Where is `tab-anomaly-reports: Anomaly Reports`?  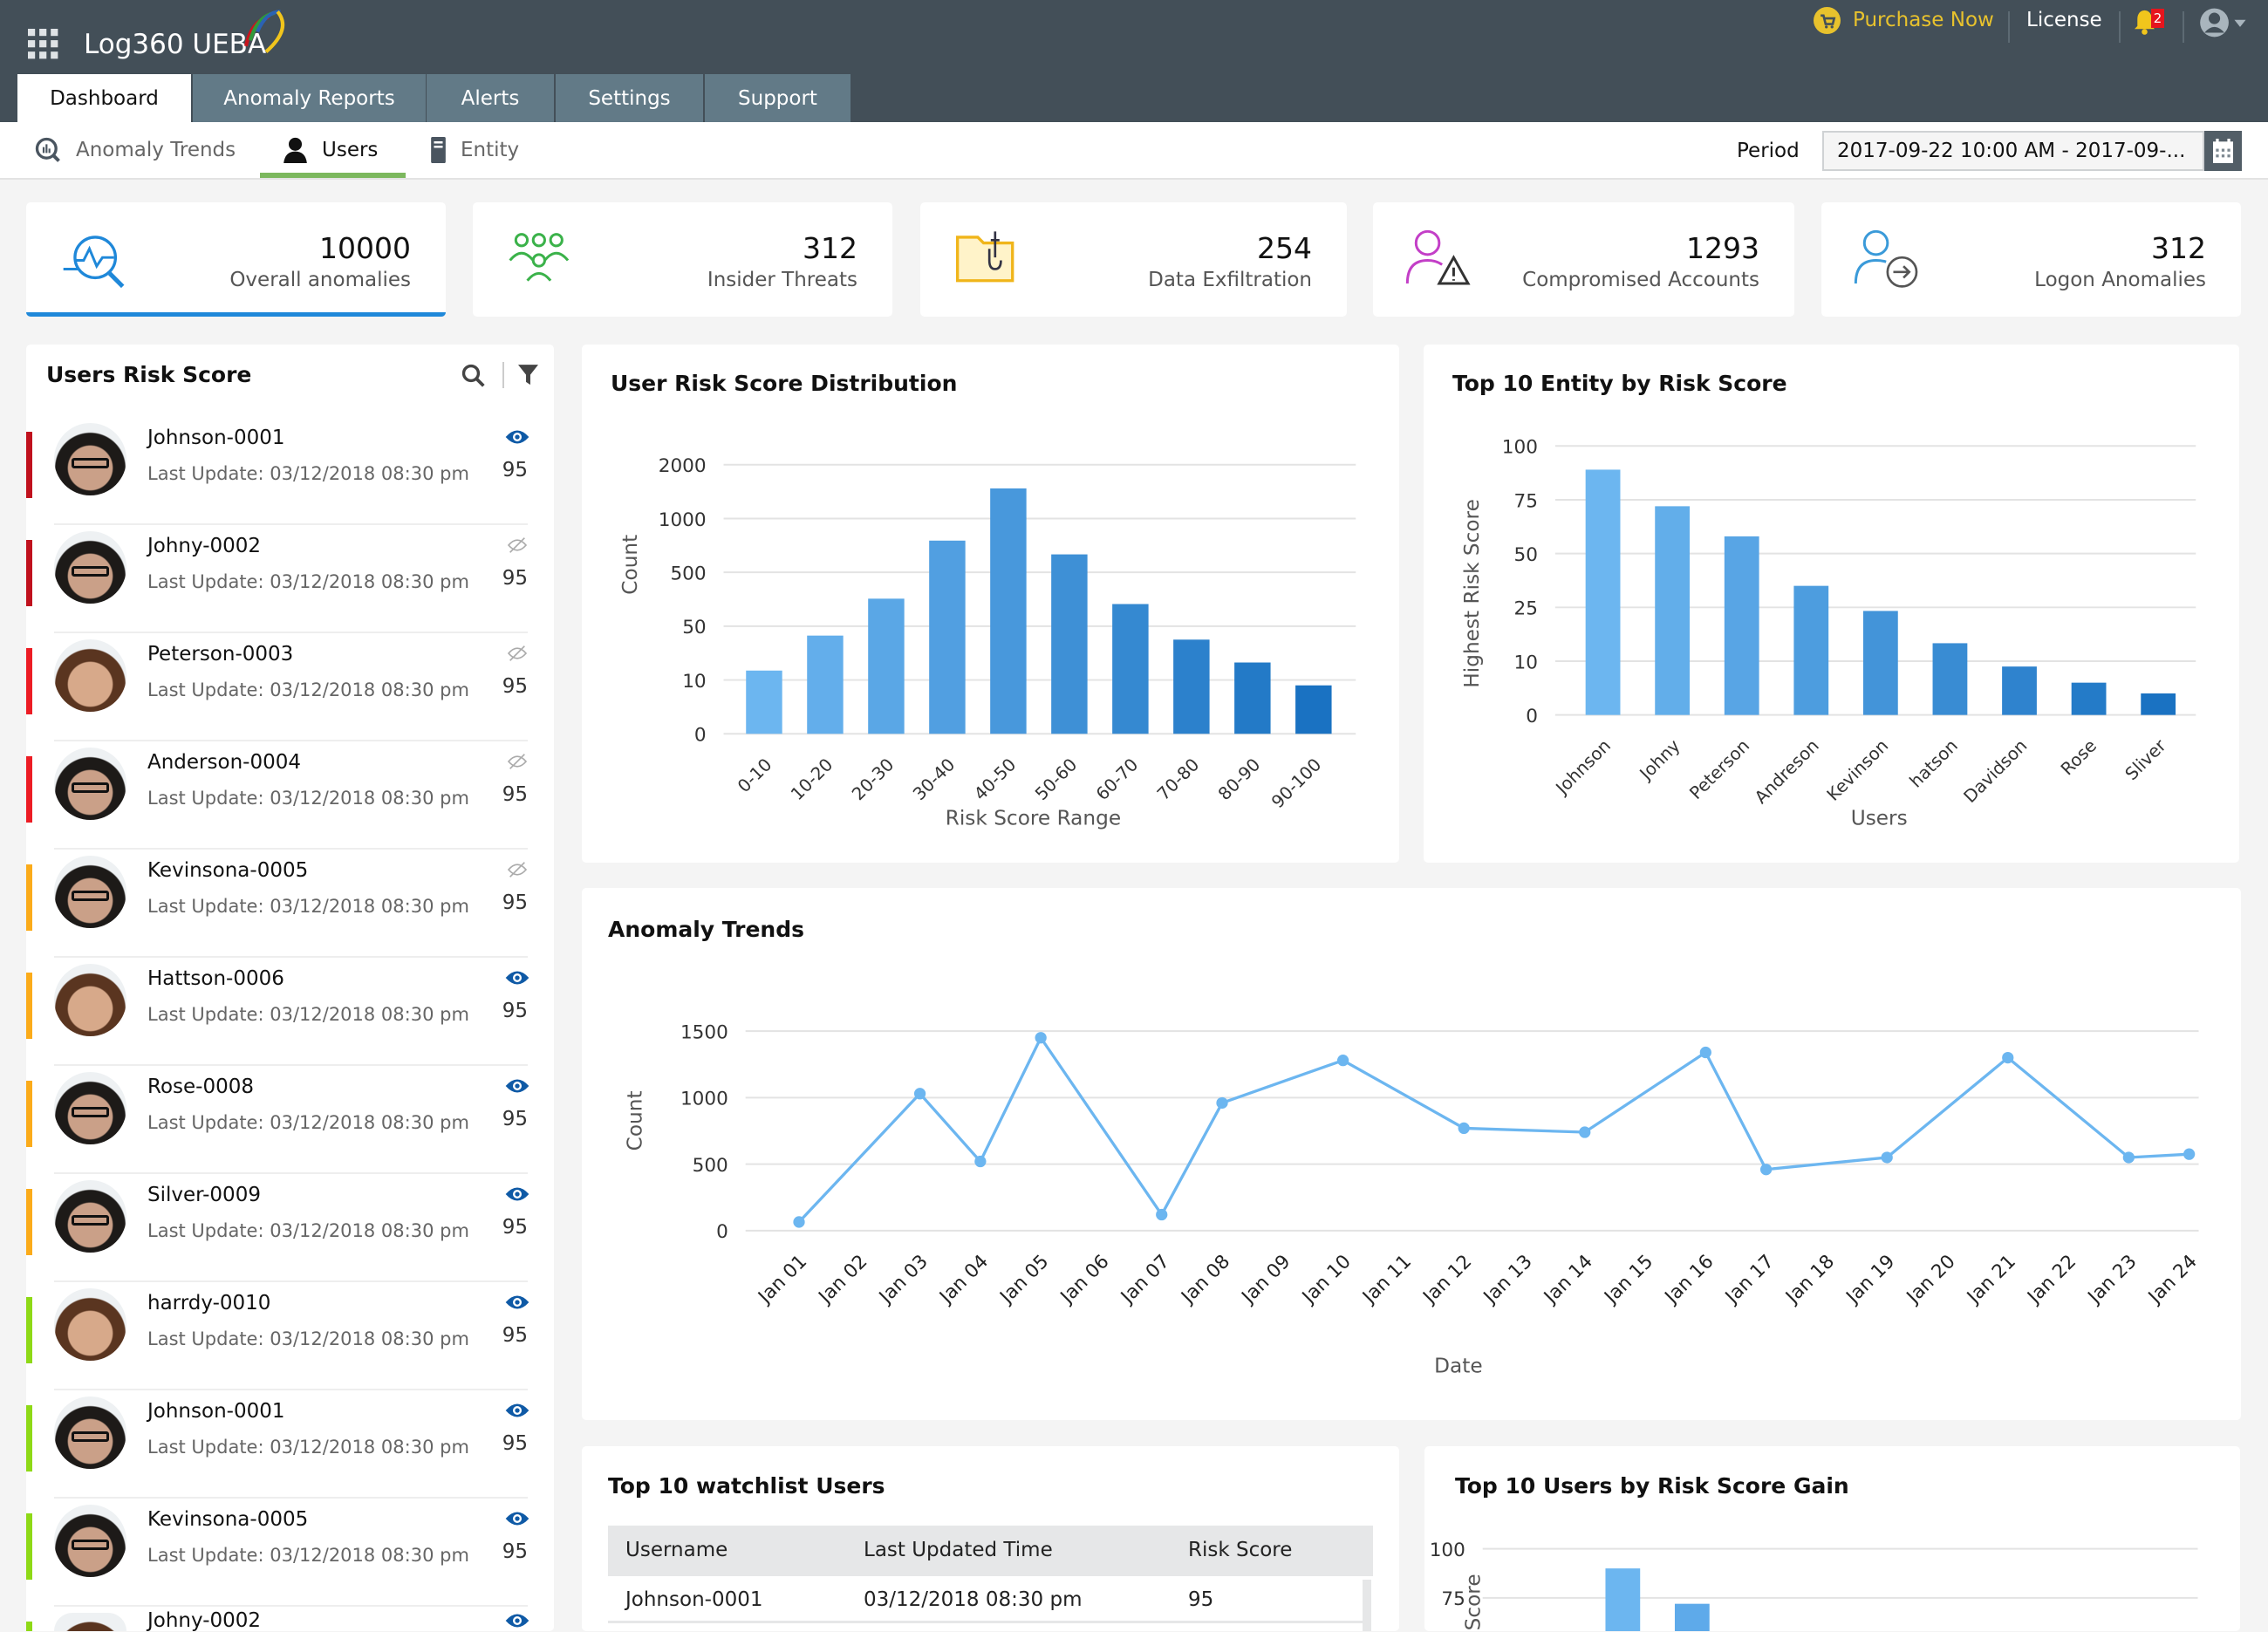 tab-anomaly-reports: Anomaly Reports is located at coordinates (309, 98).